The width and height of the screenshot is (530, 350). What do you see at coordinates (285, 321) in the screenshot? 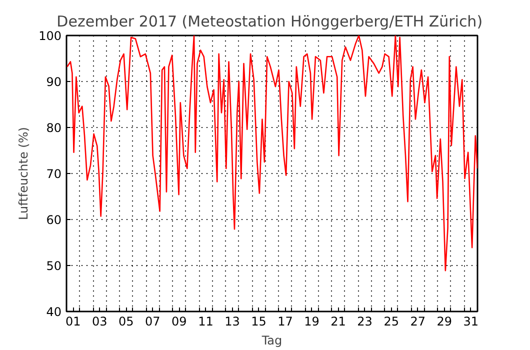
I see `x-tick-label: 17` at bounding box center [285, 321].